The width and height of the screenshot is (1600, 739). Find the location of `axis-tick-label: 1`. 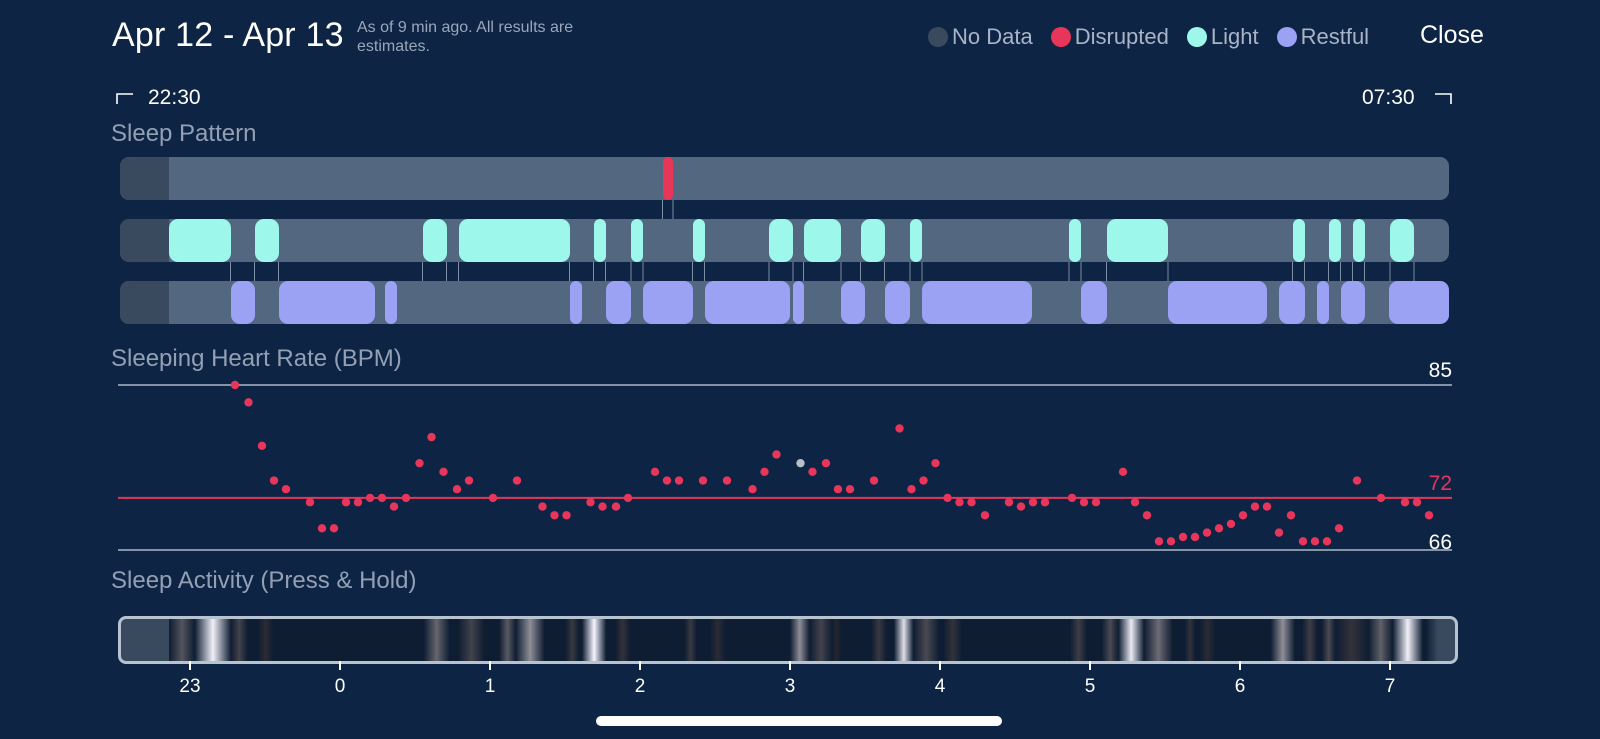

axis-tick-label: 1 is located at coordinates (490, 686).